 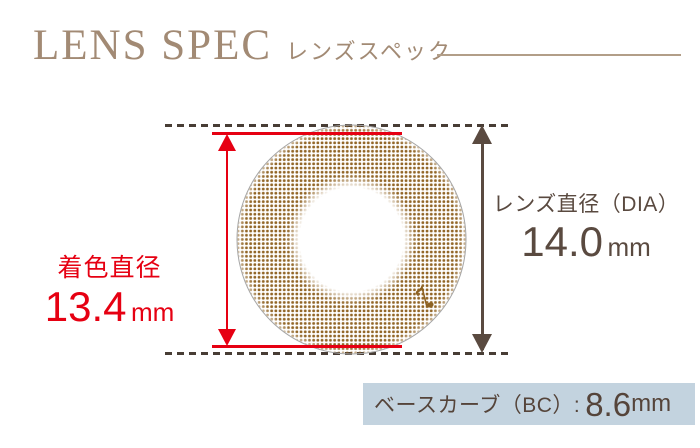 I want to click on colored-diameter-arrow-line, so click(x=227, y=240).